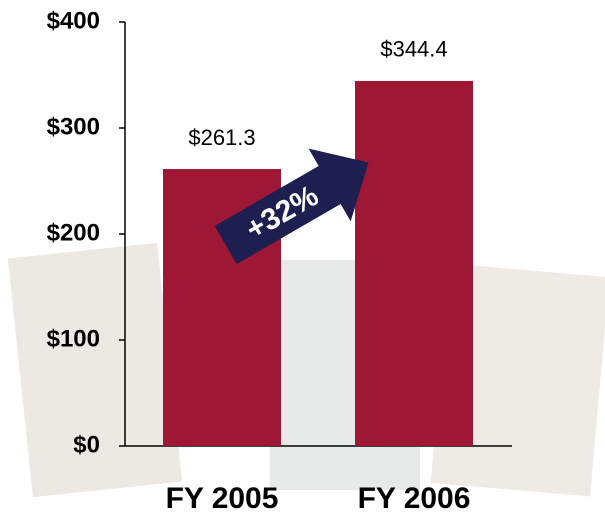 This screenshot has height=522, width=605. I want to click on growth-arrow: +32%, so click(291, 206).